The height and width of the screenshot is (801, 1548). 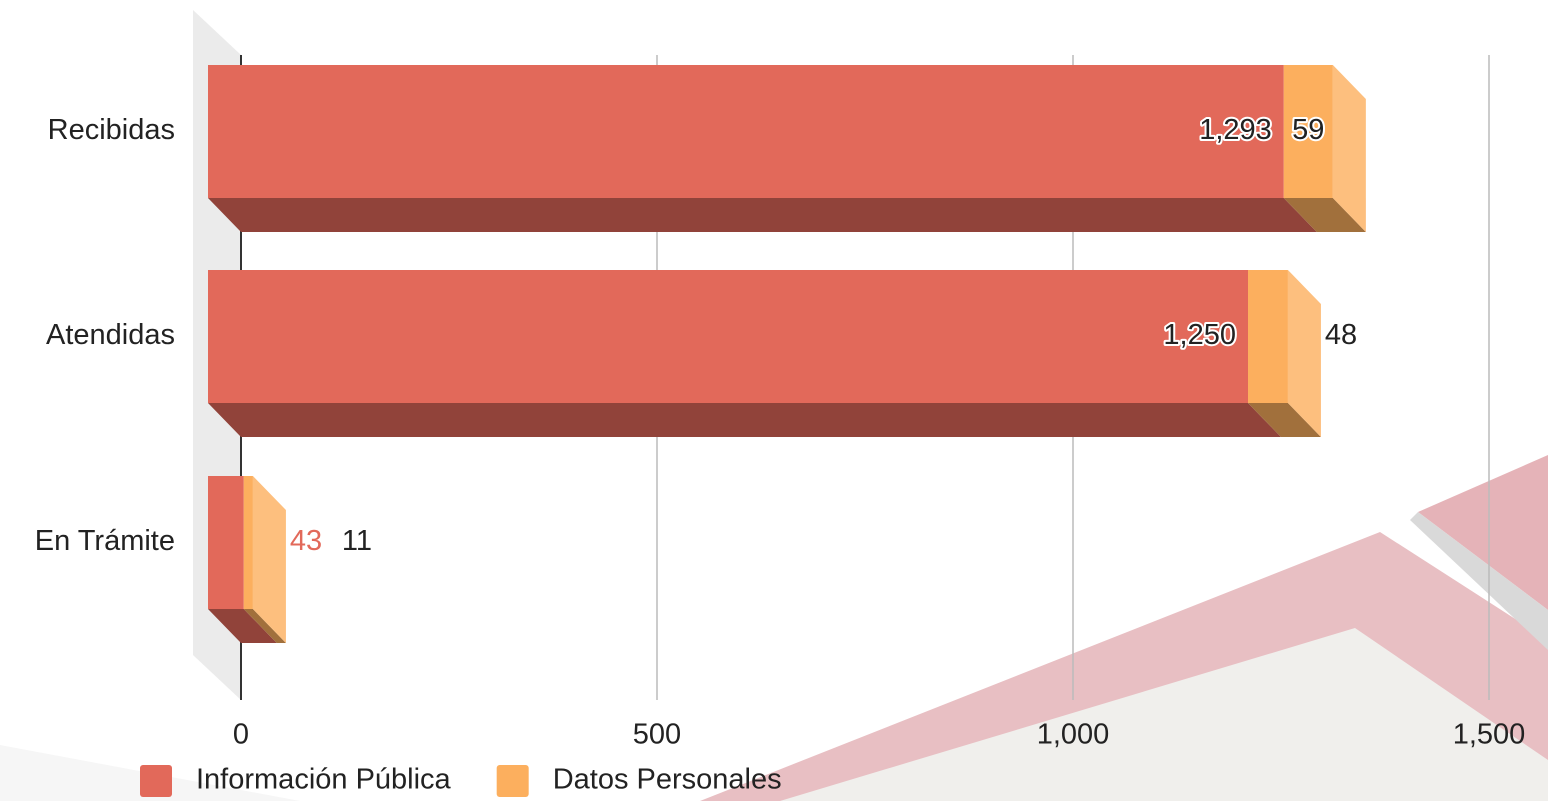 I want to click on legend-label: Información Pública, so click(x=324, y=780).